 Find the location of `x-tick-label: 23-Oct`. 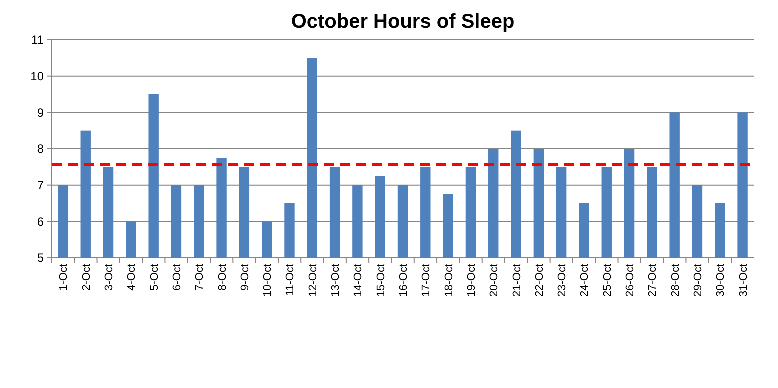

x-tick-label: 23-Oct is located at coordinates (562, 281).